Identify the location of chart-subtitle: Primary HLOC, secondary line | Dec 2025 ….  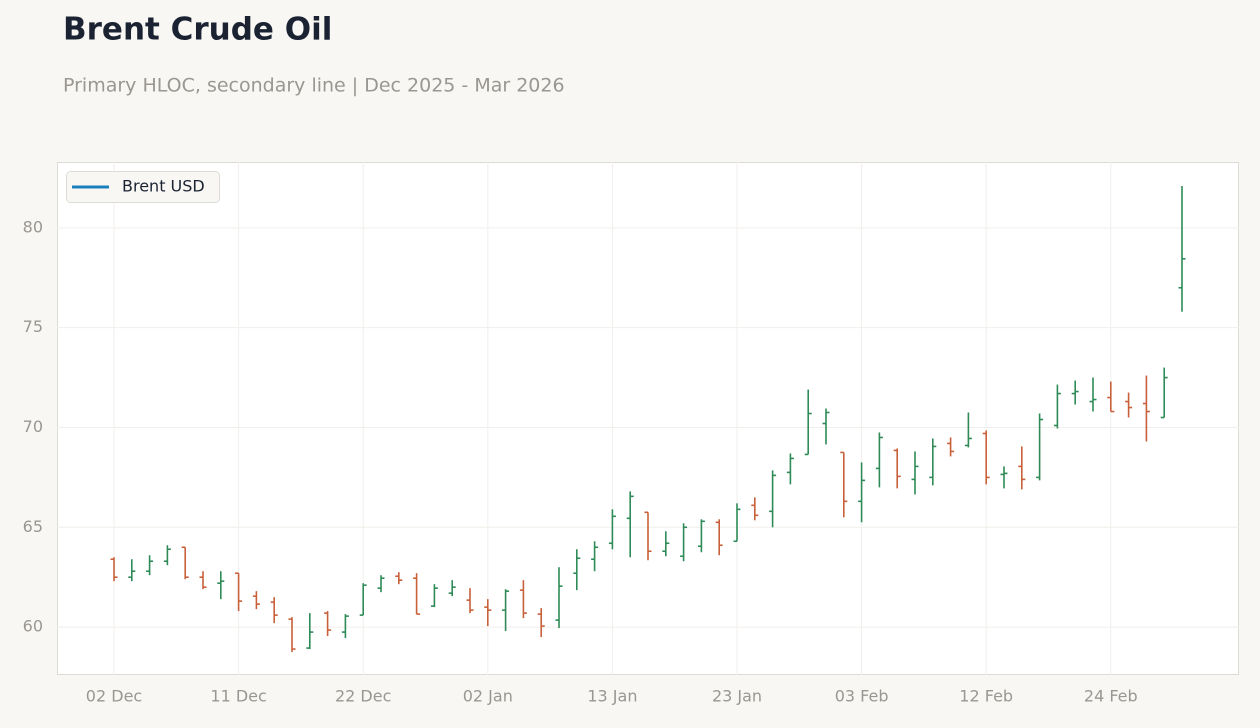
(314, 86).